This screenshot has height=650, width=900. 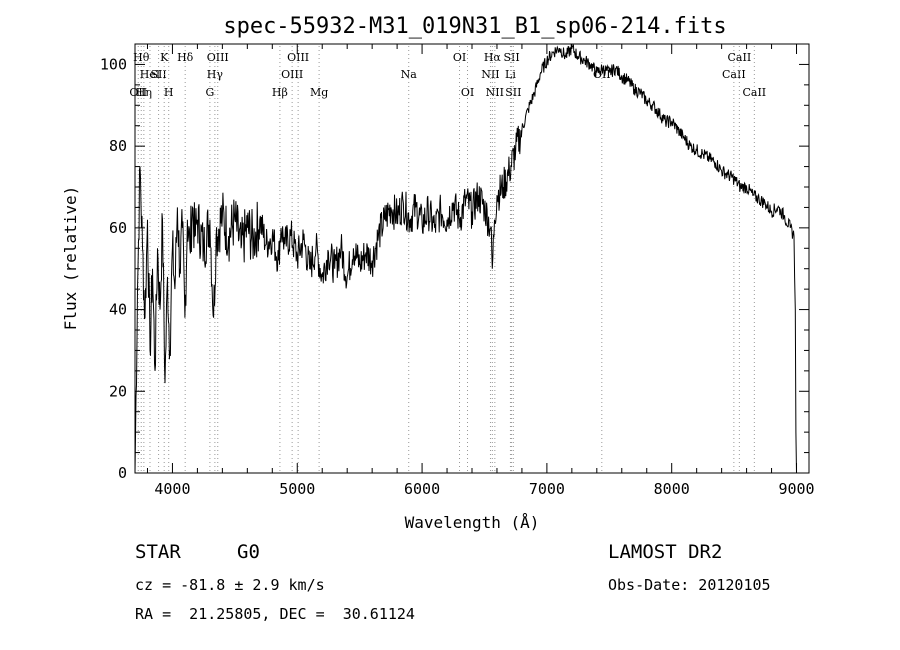 What do you see at coordinates (689, 585) in the screenshot?
I see `obs-date: Obs-Date: 20120105` at bounding box center [689, 585].